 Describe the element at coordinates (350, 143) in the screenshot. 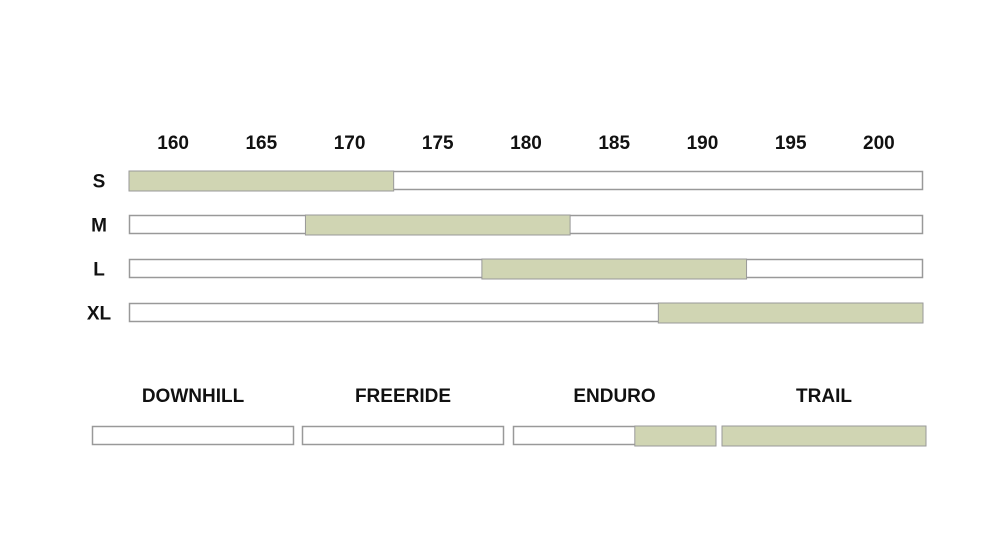

I see `x-tick-label: 170` at that location.